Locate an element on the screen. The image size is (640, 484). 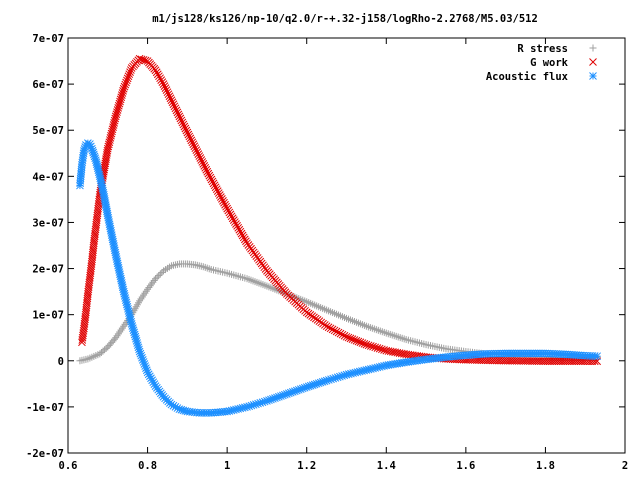
x-tick-label: 2 is located at coordinates (625, 466).